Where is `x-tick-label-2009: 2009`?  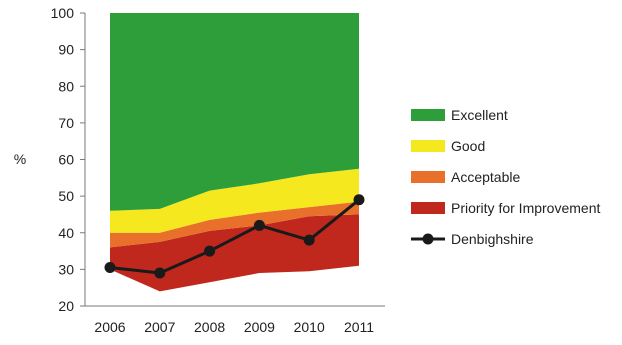
x-tick-label-2009: 2009 is located at coordinates (259, 327).